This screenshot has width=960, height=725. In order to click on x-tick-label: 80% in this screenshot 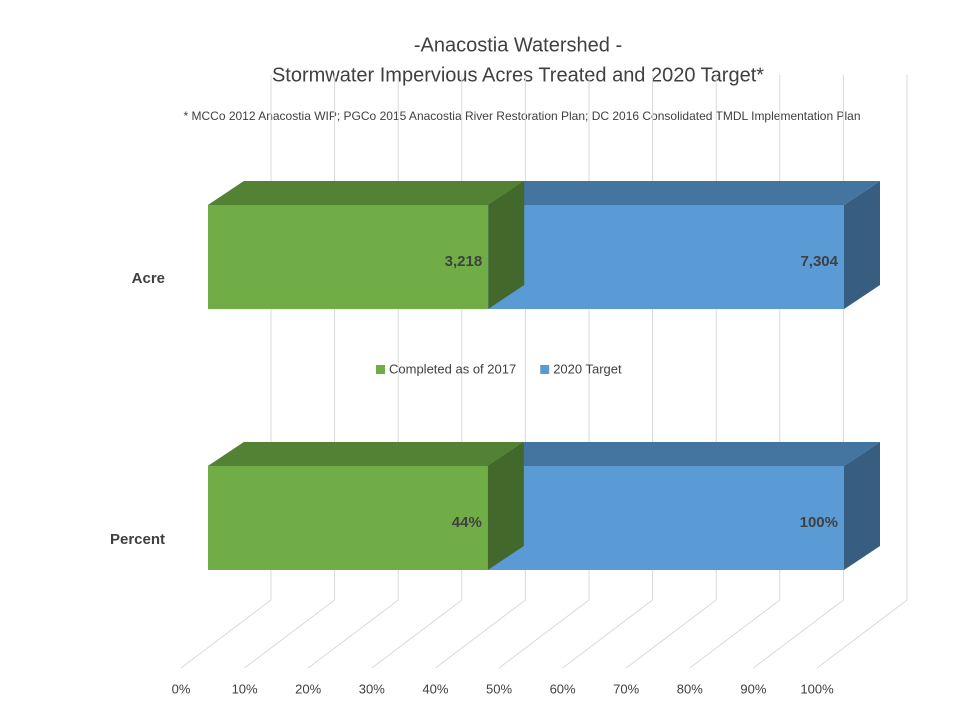, I will do `click(690, 688)`.